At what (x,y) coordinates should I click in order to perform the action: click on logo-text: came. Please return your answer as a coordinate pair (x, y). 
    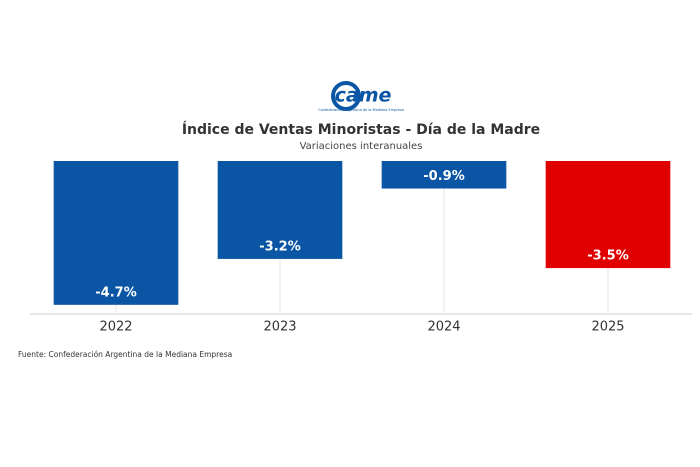
    Looking at the image, I should click on (363, 96).